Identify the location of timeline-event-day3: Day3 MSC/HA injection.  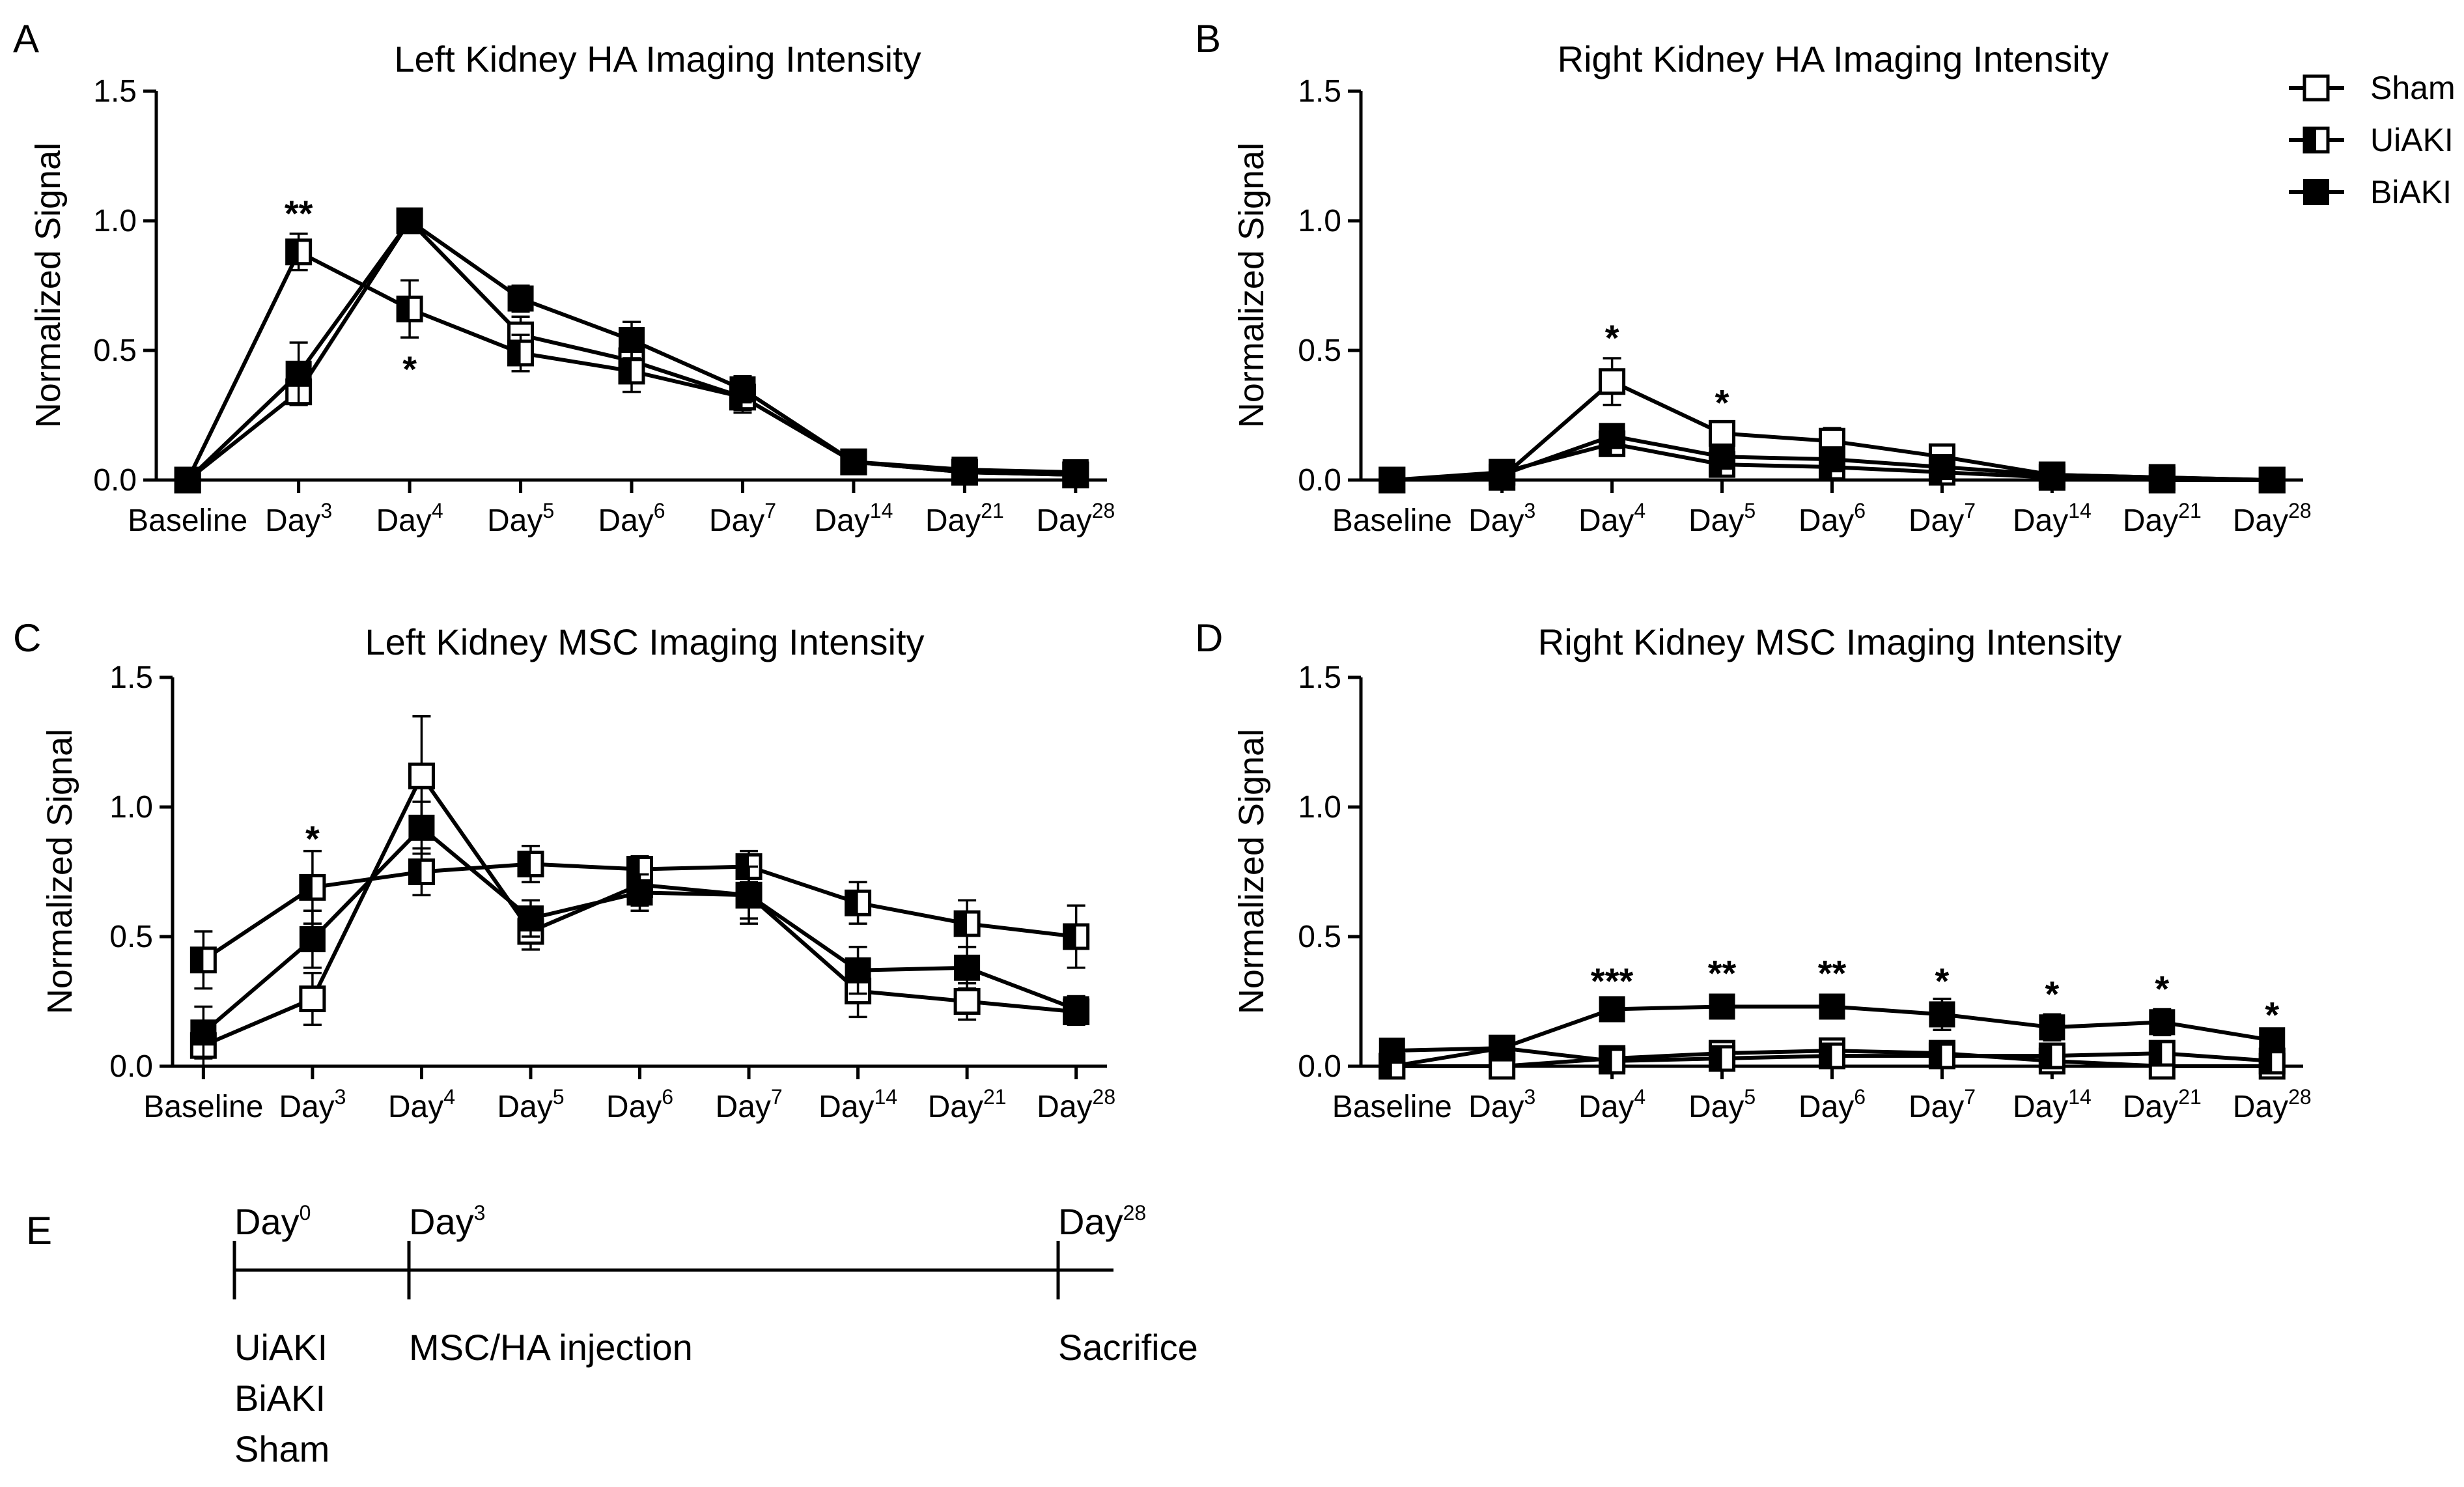
(550, 1284).